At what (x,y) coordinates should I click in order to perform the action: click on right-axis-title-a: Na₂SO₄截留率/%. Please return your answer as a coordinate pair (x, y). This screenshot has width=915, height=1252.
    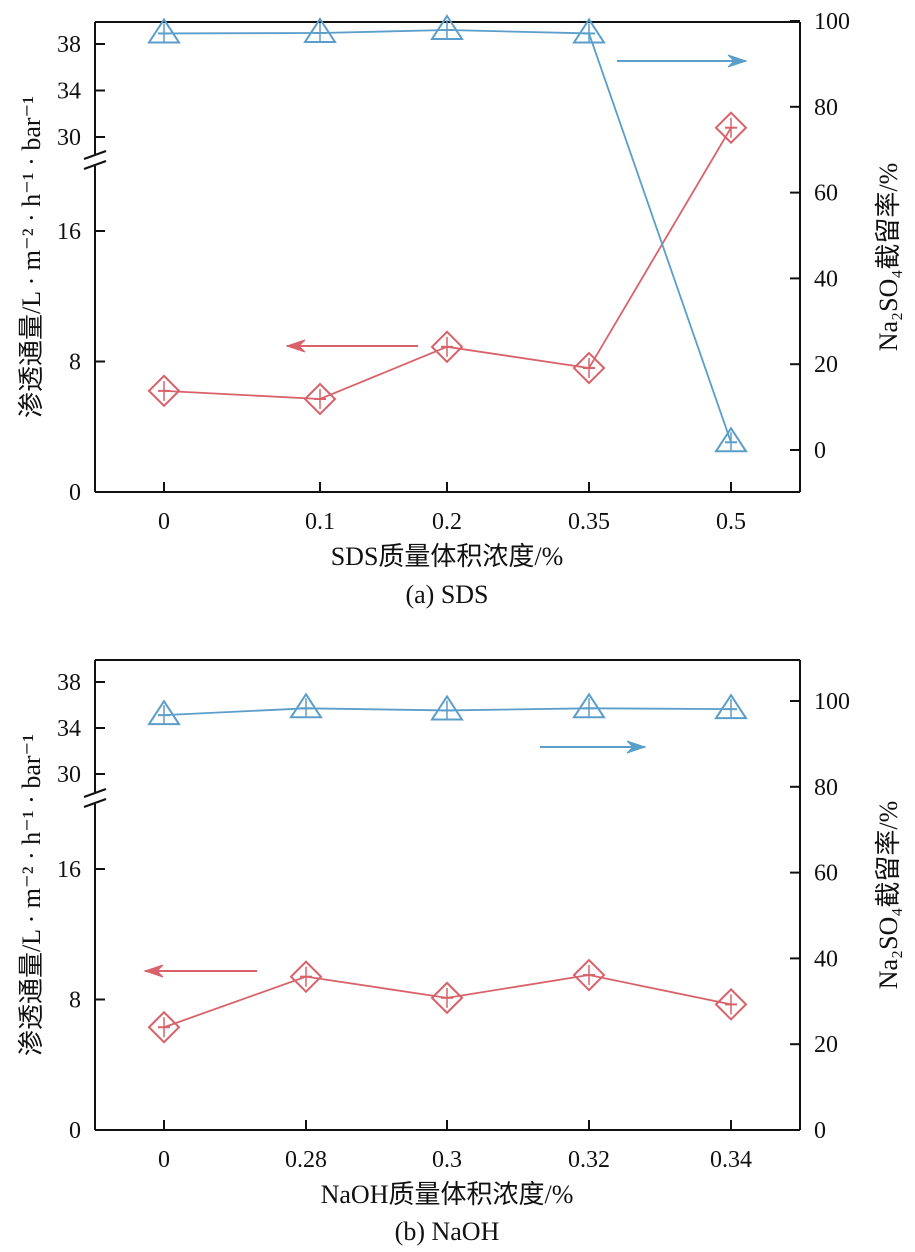
    Looking at the image, I should click on (888, 257).